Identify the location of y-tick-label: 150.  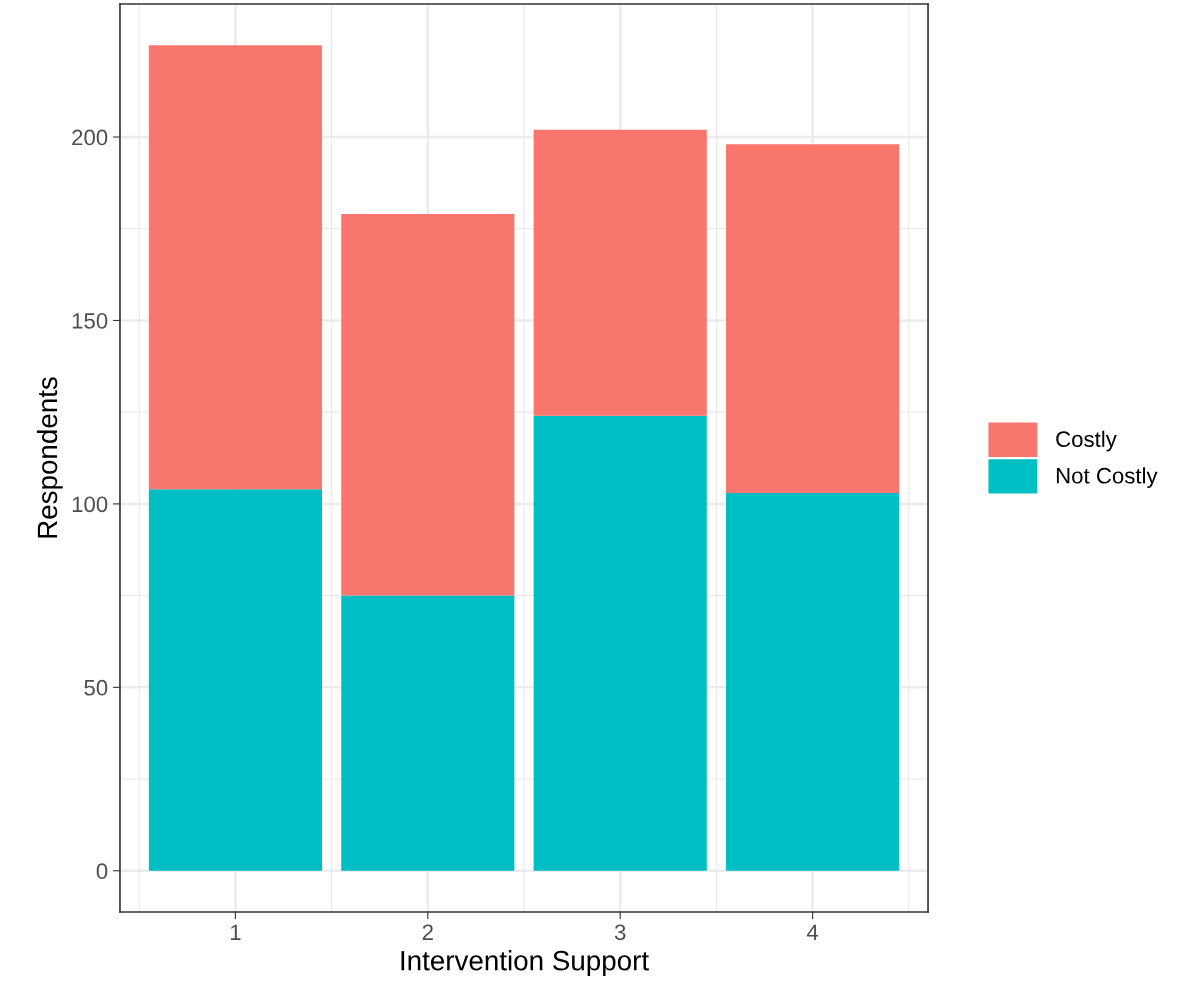
(90, 320).